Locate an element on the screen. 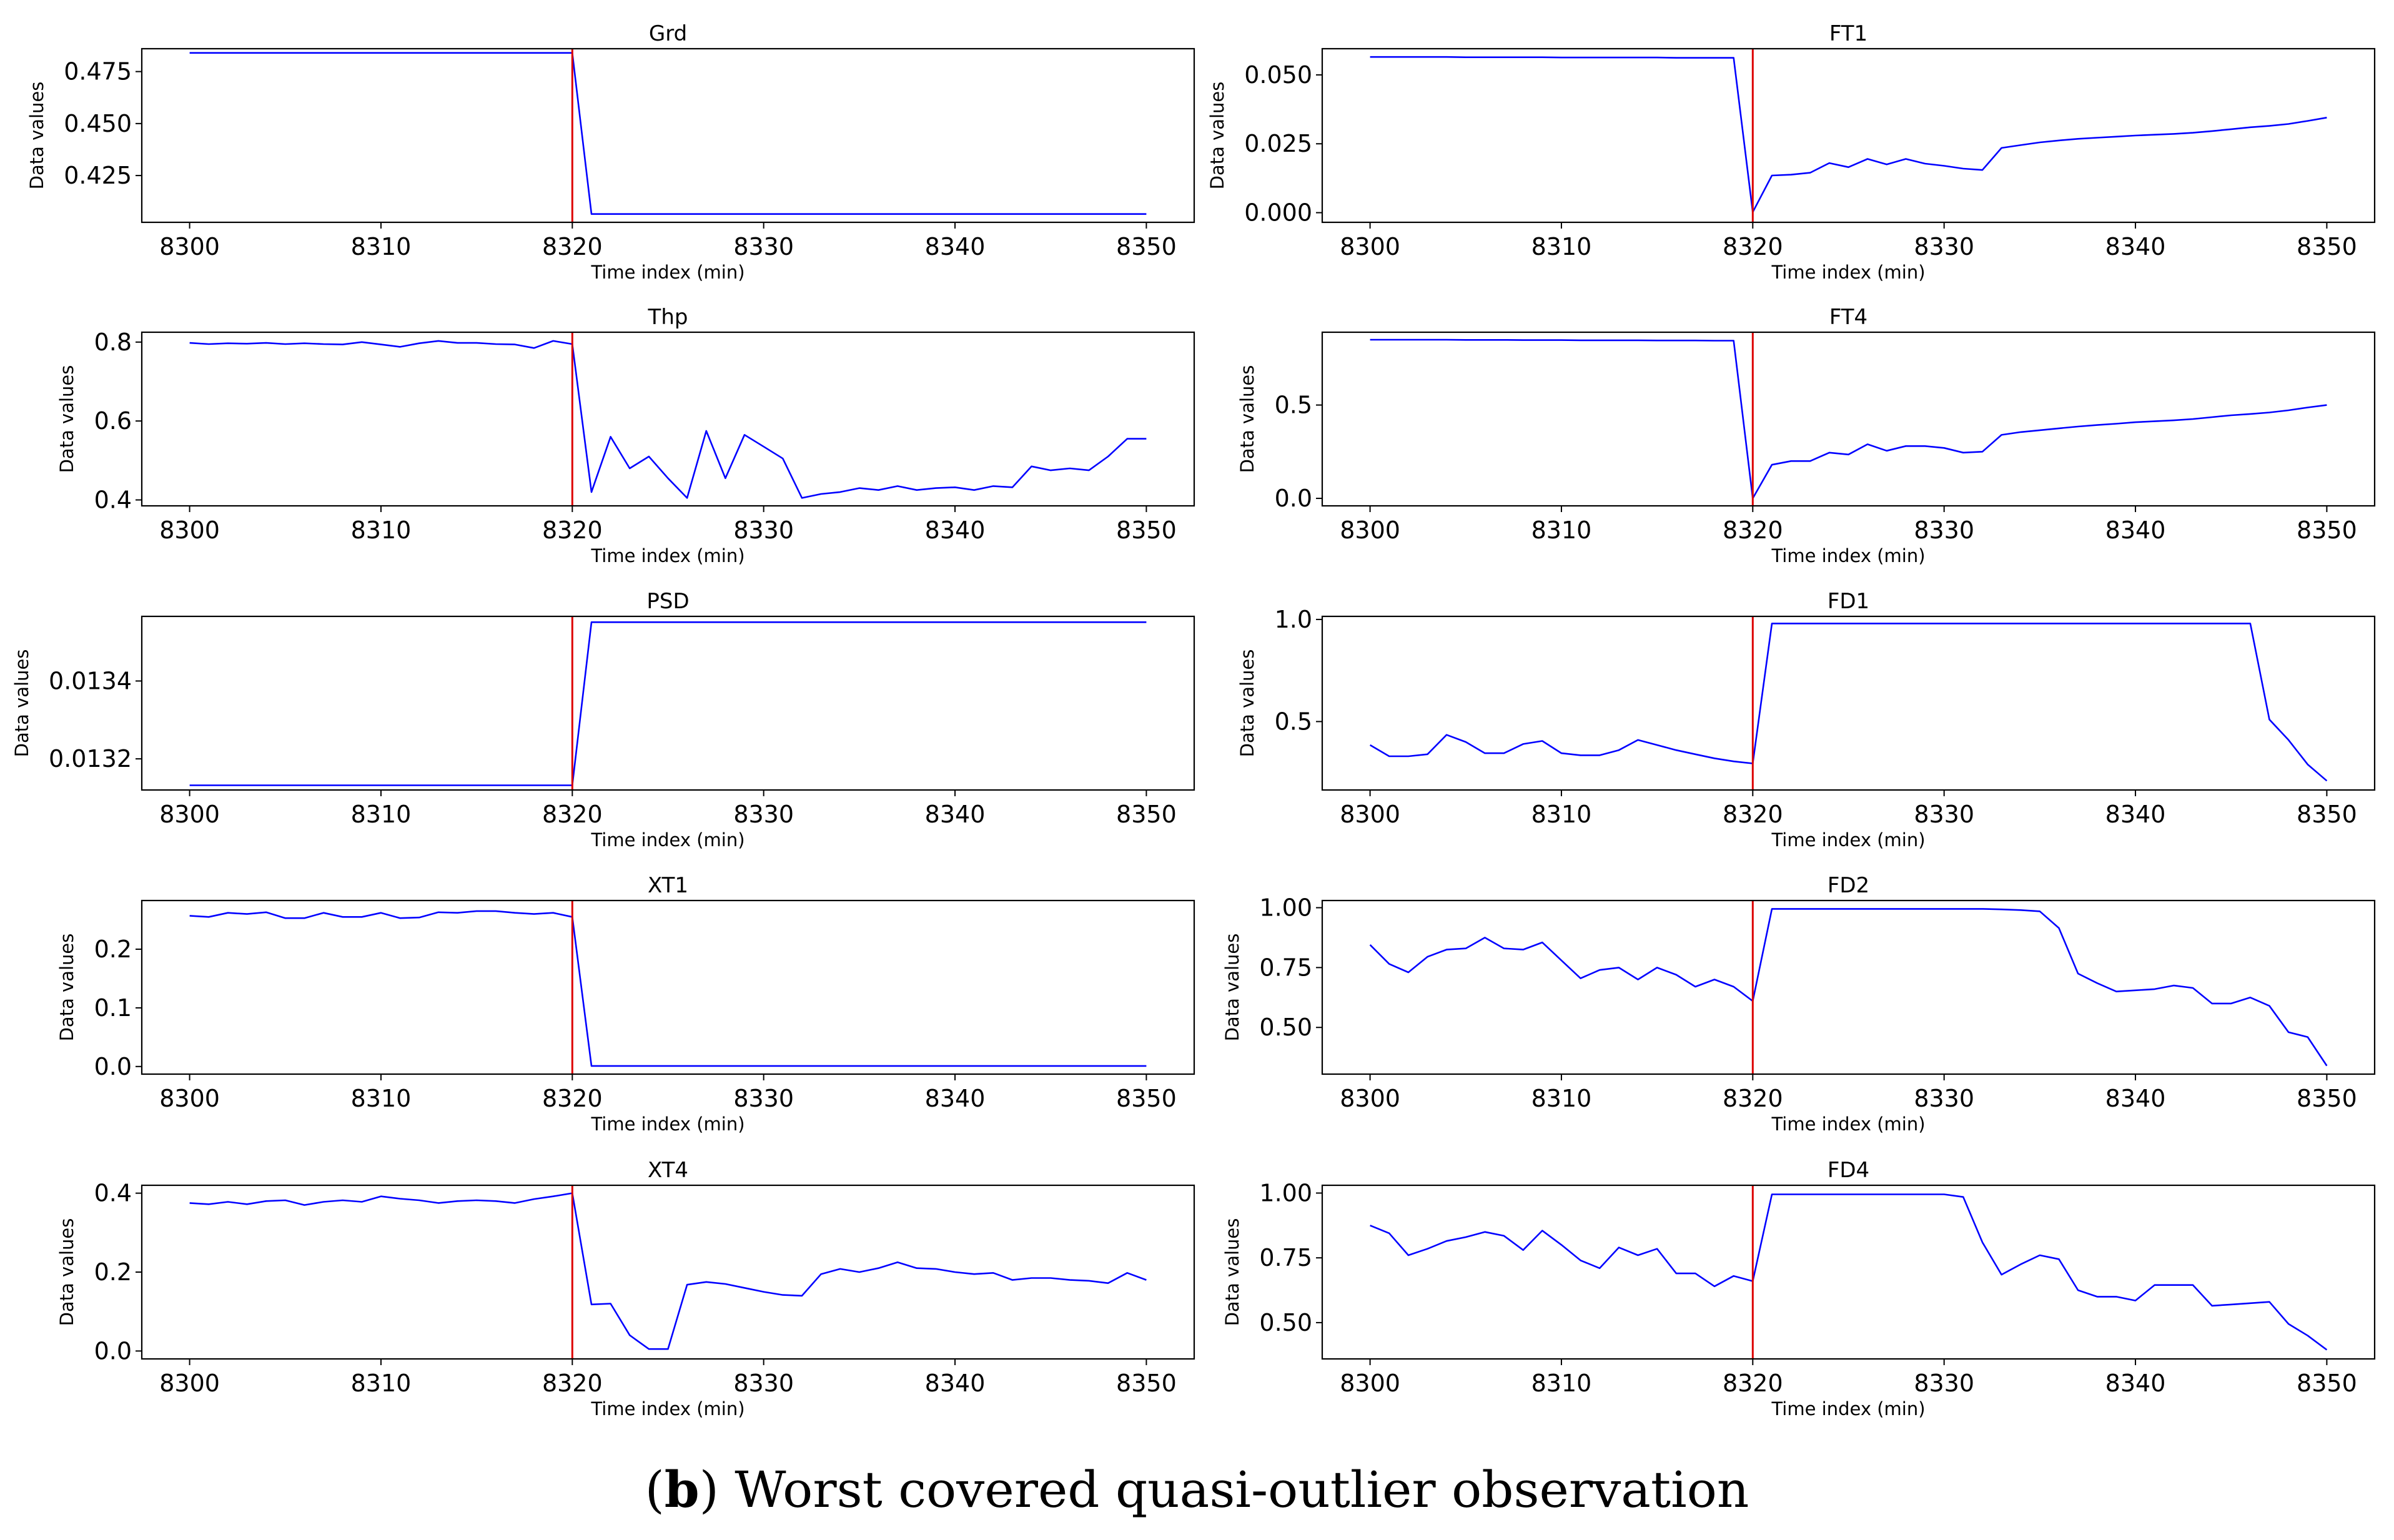 The image size is (2394, 1540). data-line-ft4 is located at coordinates (1849, 419).